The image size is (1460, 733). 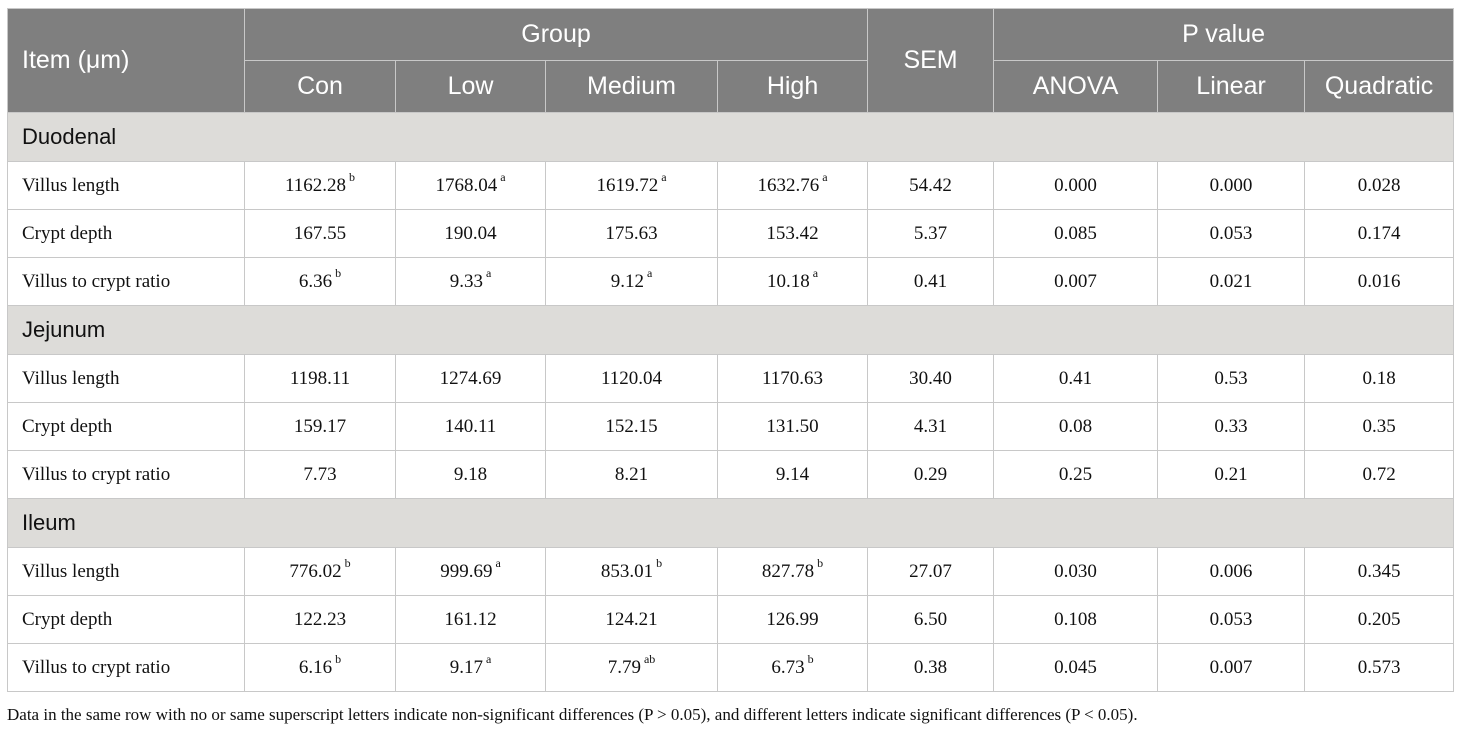 I want to click on group-value-cell: 1619.72 a, so click(x=631, y=185).